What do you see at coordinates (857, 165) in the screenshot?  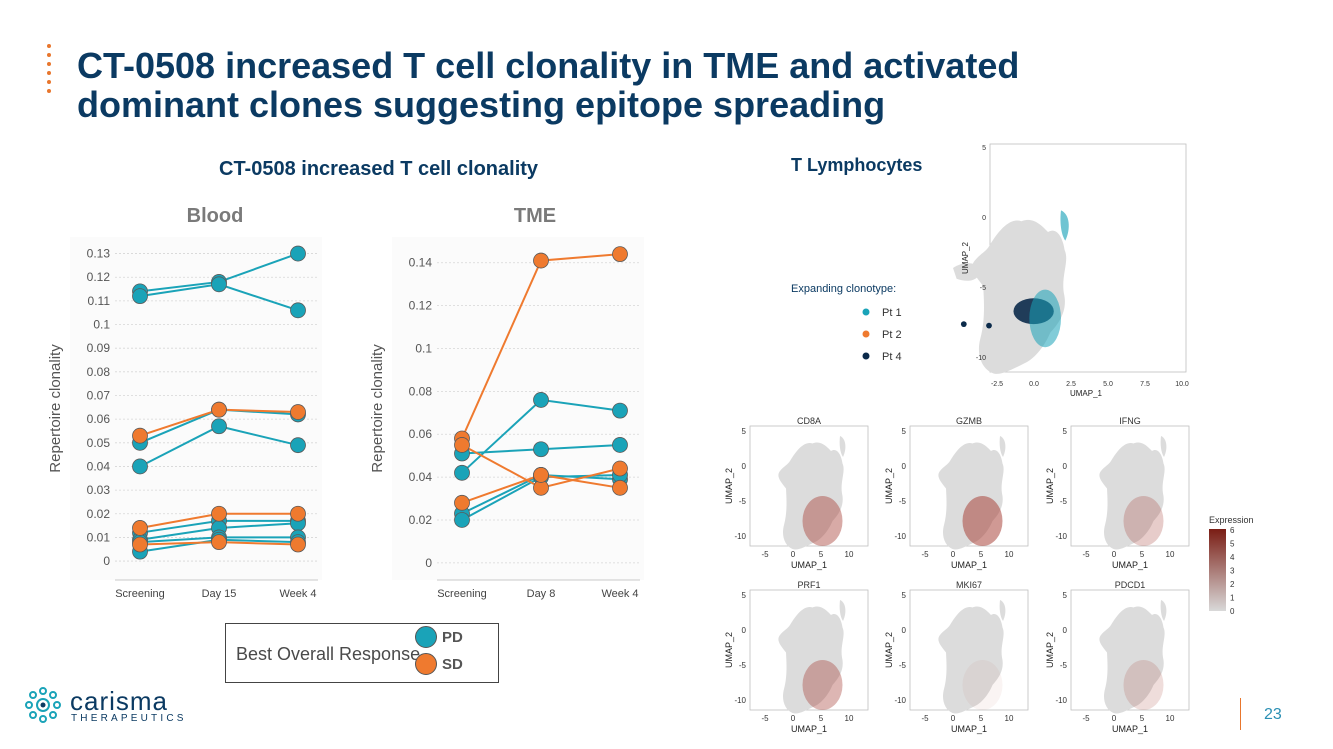 I see `right-section-title: T Lymphocytes` at bounding box center [857, 165].